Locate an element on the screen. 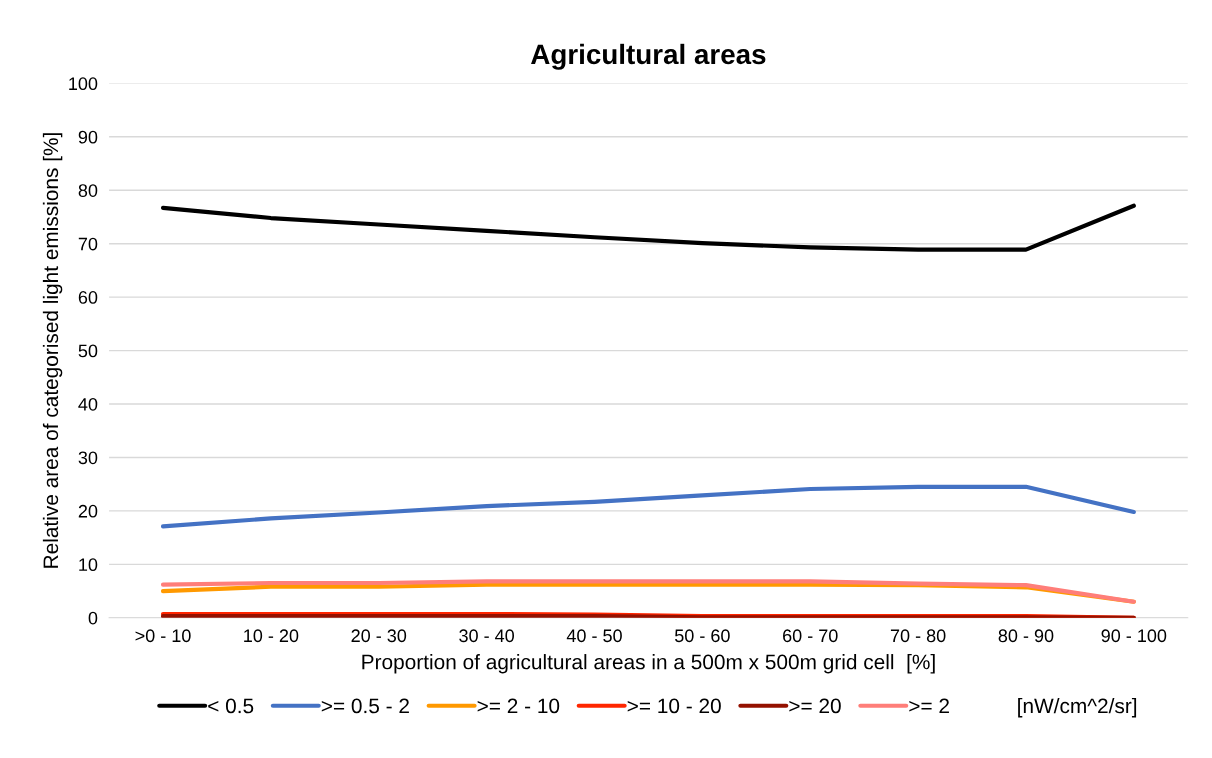 Image resolution: width=1212 pixels, height=758 pixels. y-tick-label: 20 is located at coordinates (88, 511).